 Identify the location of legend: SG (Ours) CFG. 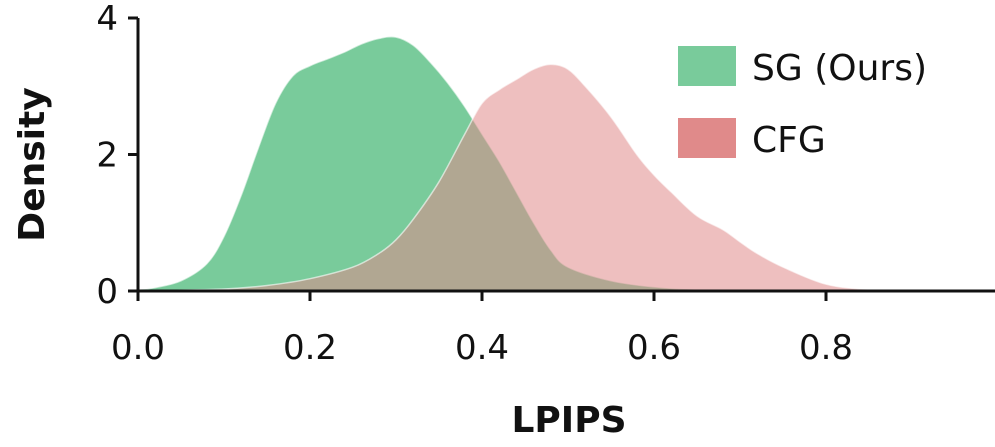
(802, 103).